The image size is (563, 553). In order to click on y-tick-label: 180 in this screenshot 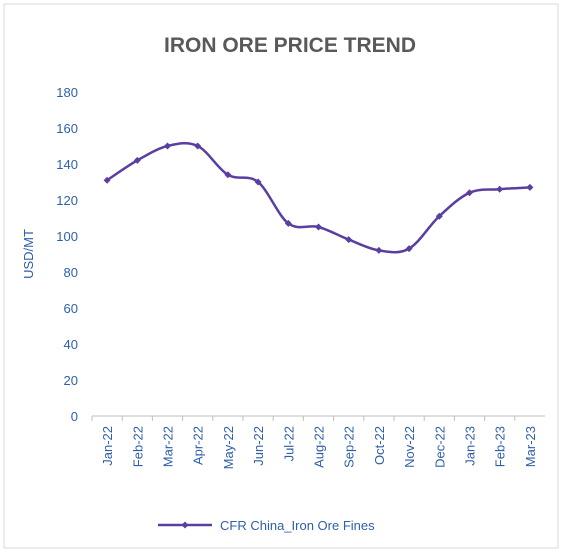, I will do `click(67, 92)`.